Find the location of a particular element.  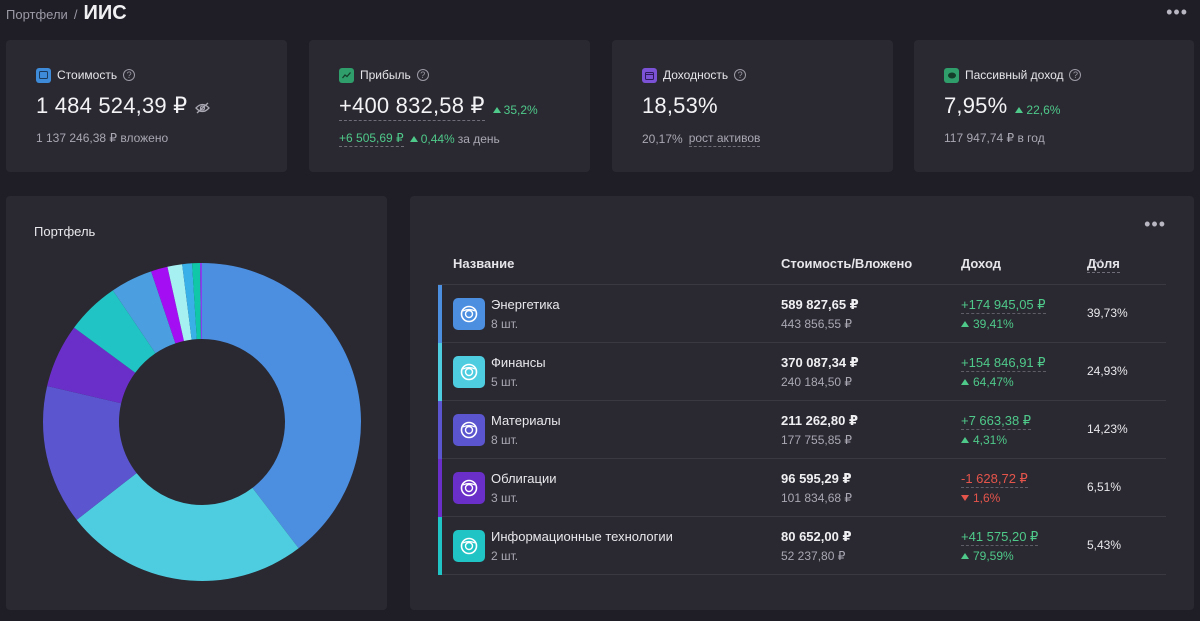

sector-cost: 370 087,34 ₽ is located at coordinates (820, 362).